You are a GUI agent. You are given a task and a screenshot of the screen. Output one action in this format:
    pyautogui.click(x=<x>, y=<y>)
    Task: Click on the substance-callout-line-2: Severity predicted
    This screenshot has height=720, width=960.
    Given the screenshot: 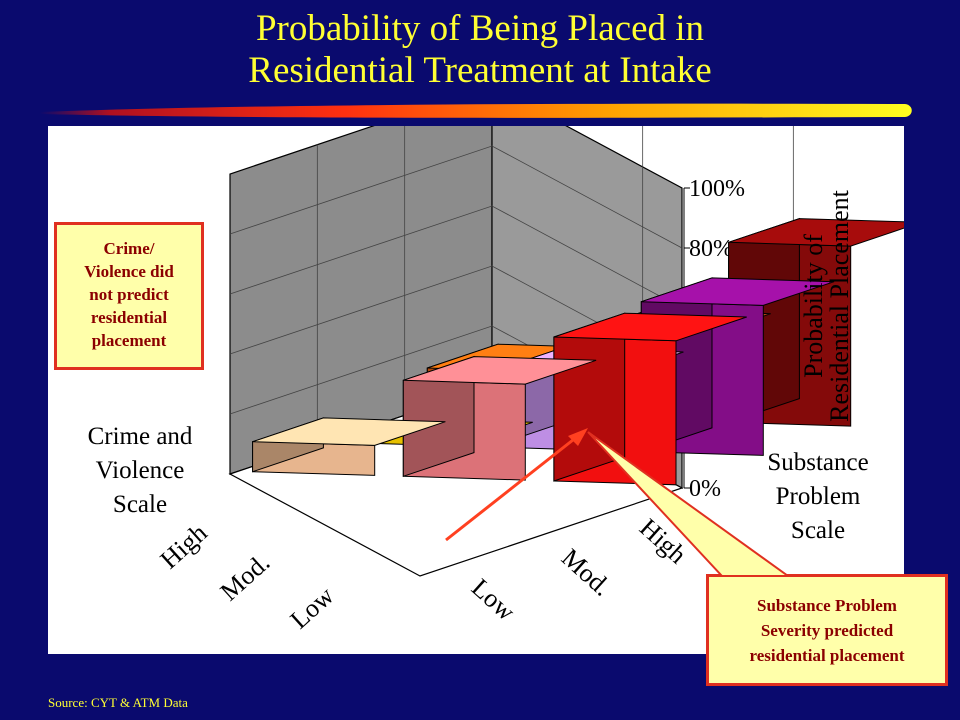 What is the action you would take?
    pyautogui.click(x=827, y=630)
    